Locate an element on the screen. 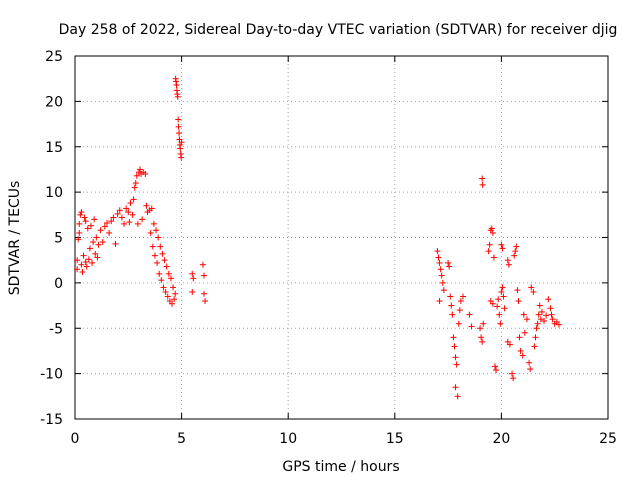 The height and width of the screenshot is (480, 640). x-tick-label: 15 is located at coordinates (395, 439).